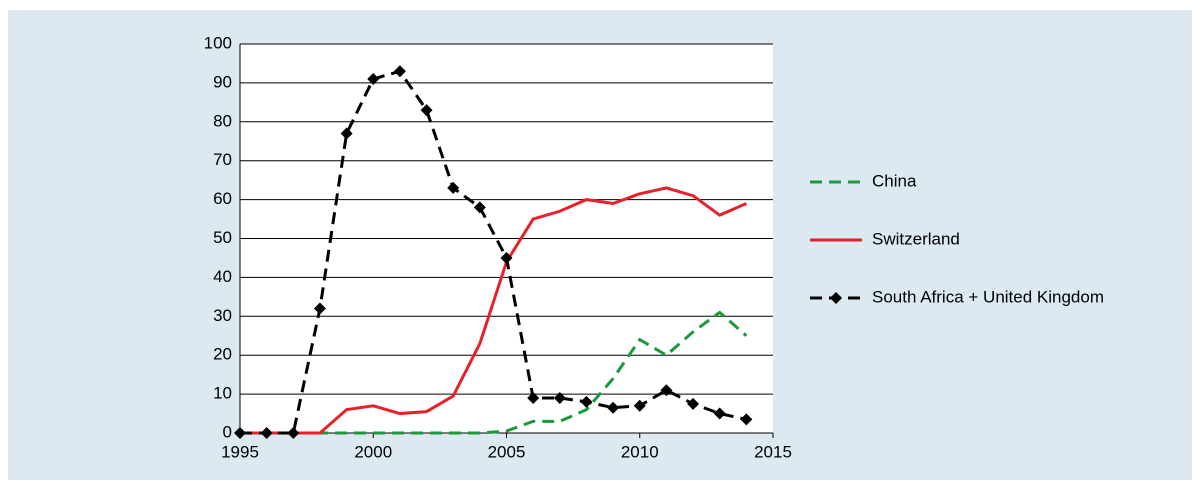  I want to click on x-tick-label: 1995, so click(240, 451).